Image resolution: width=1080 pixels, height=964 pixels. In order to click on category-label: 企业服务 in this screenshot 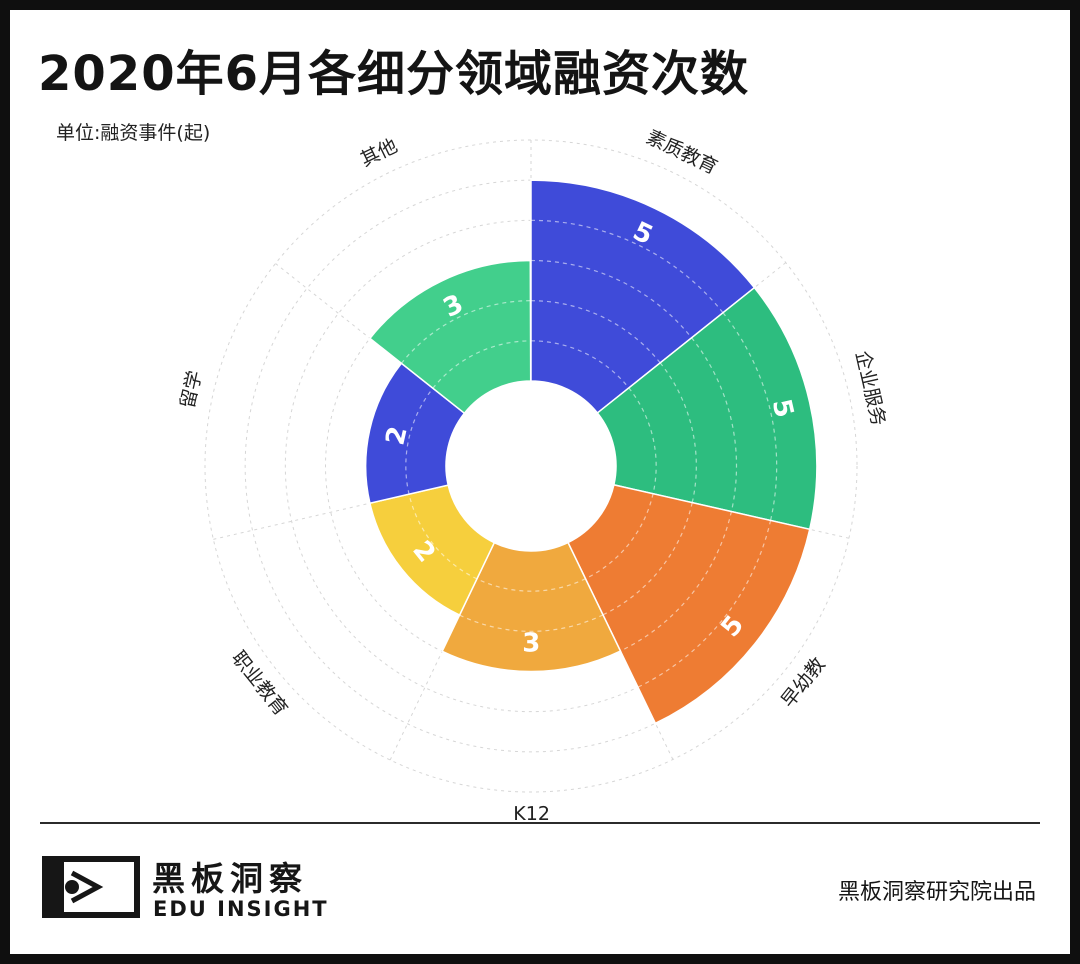, I will do `click(870, 388)`.